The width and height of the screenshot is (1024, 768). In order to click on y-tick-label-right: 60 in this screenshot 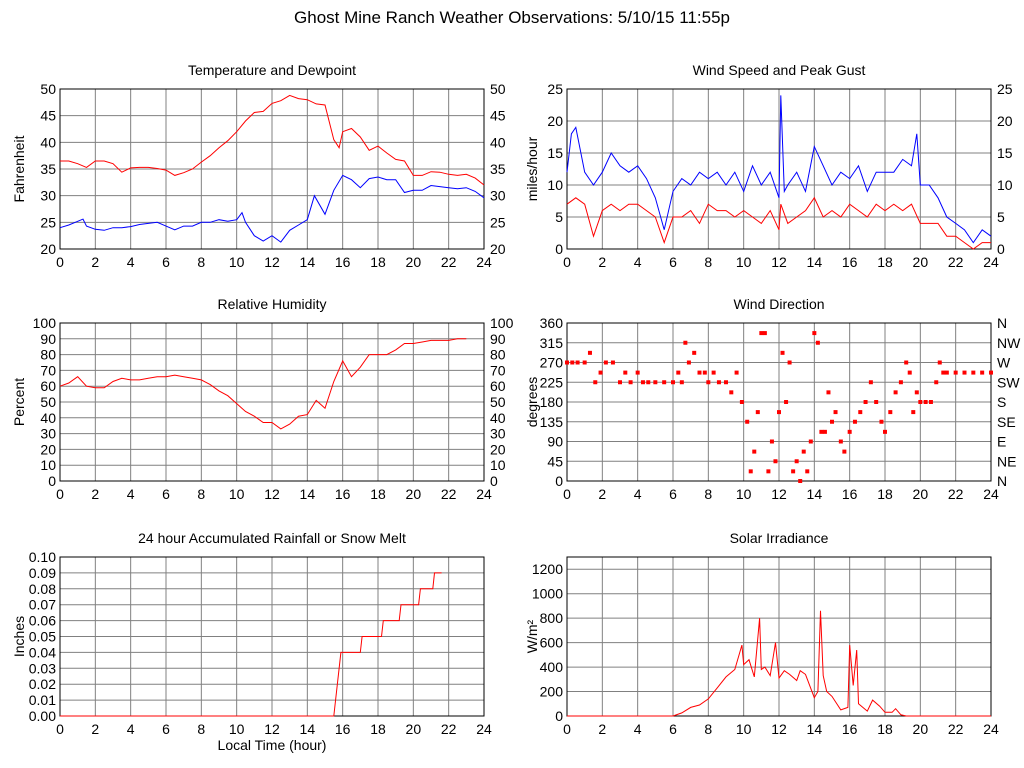, I will do `click(498, 386)`.